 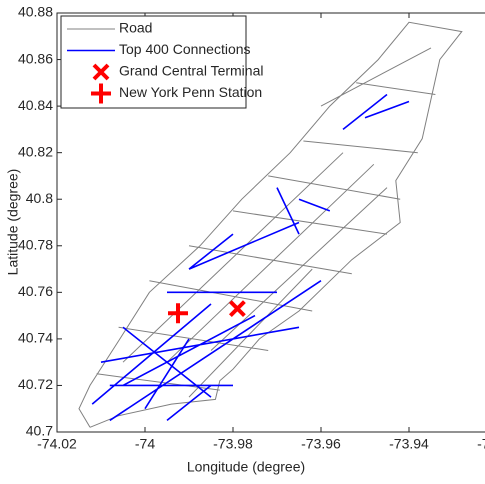 What do you see at coordinates (35, 244) in the screenshot?
I see `y-tick-label: 40.78` at bounding box center [35, 244].